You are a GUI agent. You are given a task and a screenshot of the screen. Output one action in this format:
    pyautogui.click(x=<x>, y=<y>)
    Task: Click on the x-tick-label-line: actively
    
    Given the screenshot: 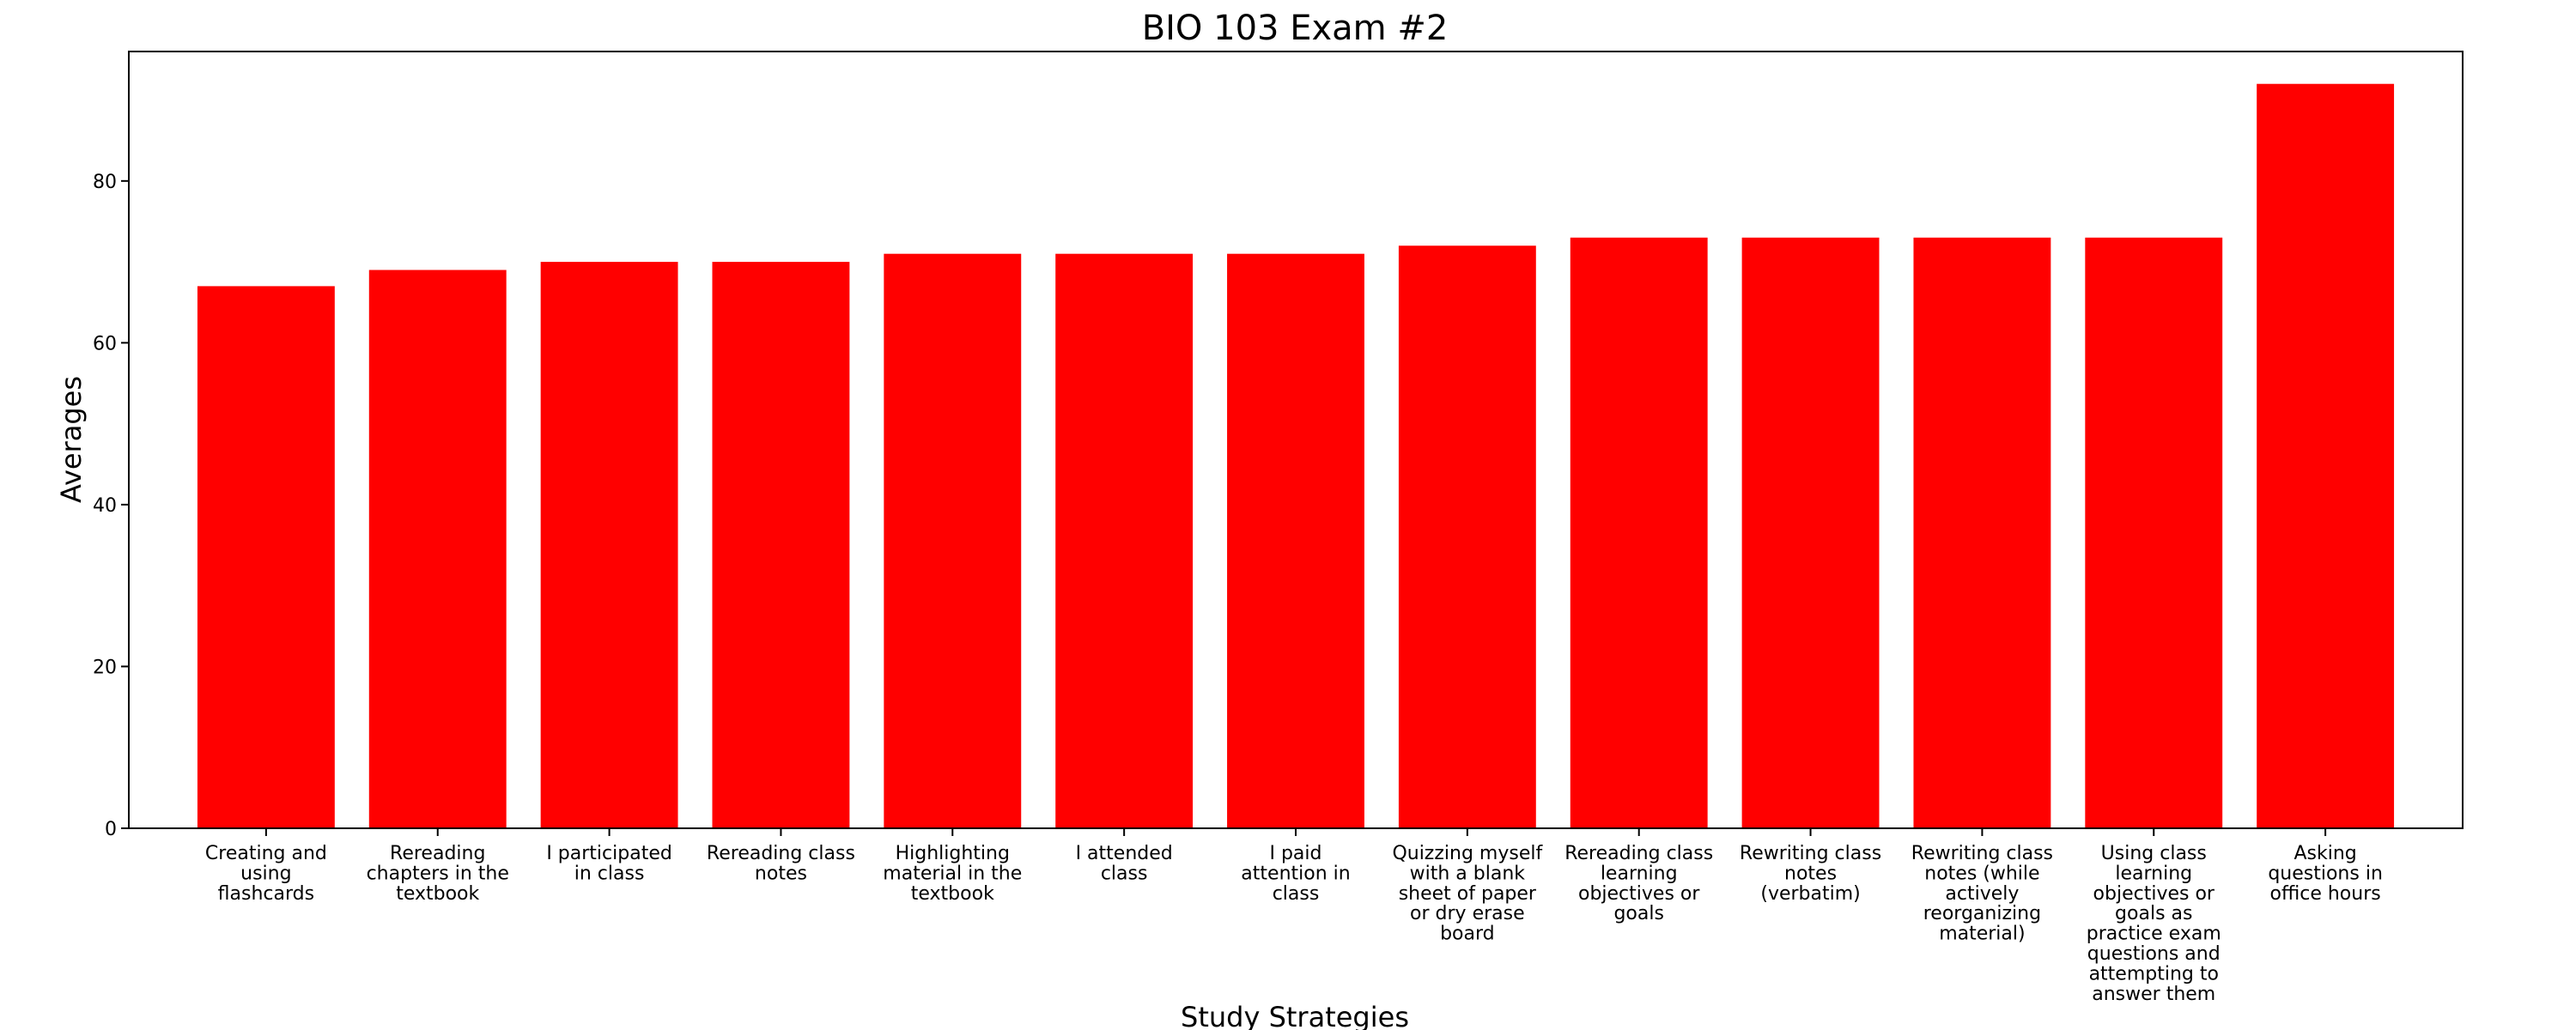 What is the action you would take?
    pyautogui.click(x=1982, y=894)
    